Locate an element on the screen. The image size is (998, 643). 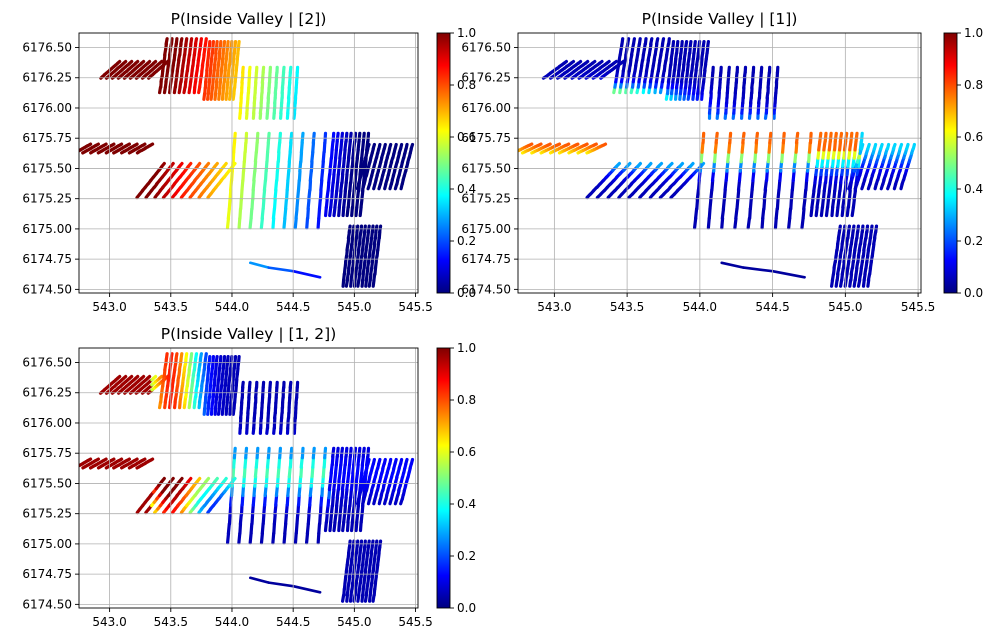
colorbar-frame is located at coordinates (443, 478).